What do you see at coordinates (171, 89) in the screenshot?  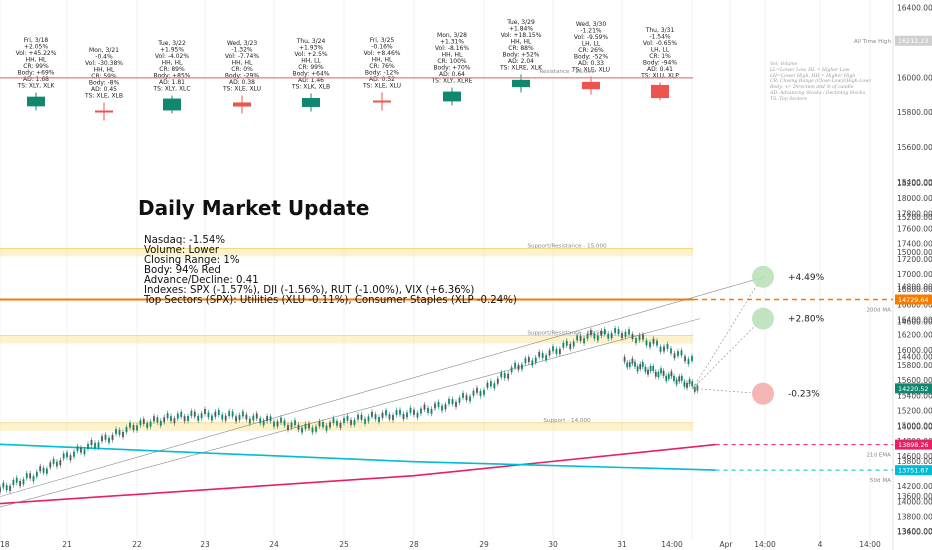 I see `card-line: TS: XLY, XLC` at bounding box center [171, 89].